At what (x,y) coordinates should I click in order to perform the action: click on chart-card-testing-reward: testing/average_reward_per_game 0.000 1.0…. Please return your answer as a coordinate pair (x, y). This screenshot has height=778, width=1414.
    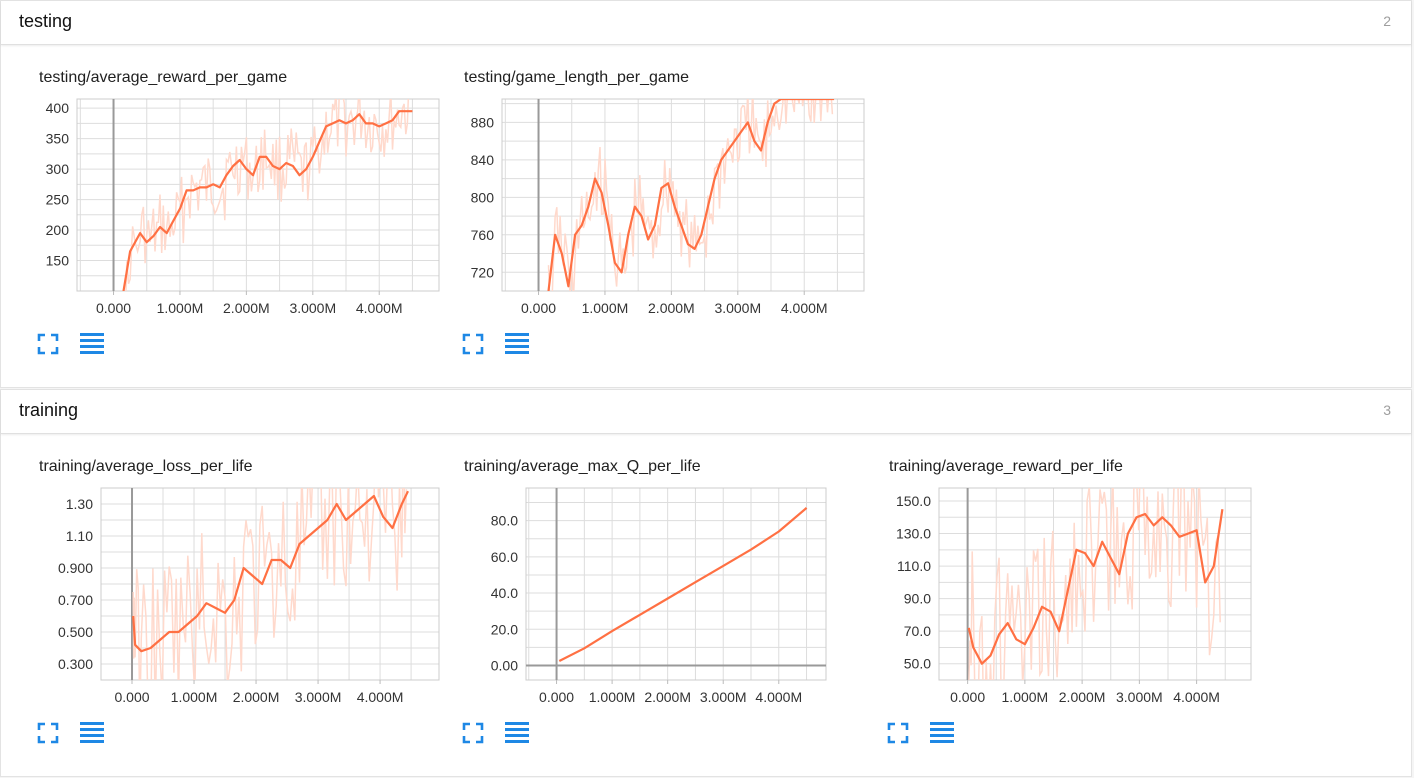
    Looking at the image, I should click on (238, 229).